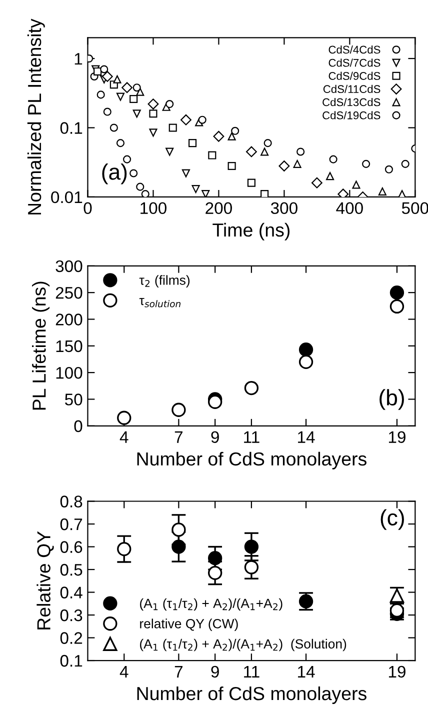 This screenshot has width=428, height=711. What do you see at coordinates (392, 519) in the screenshot?
I see `annotation: (c)` at bounding box center [392, 519].